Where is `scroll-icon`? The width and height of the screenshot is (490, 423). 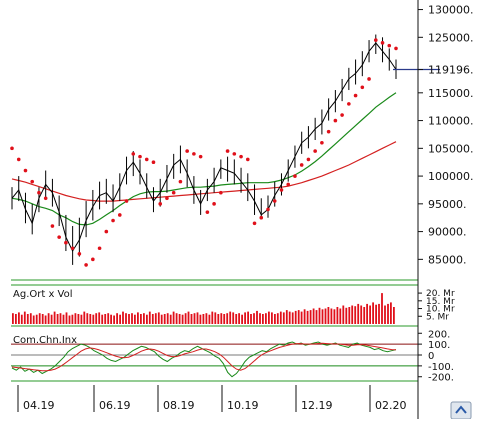
scroll-icon is located at coordinates (461, 410).